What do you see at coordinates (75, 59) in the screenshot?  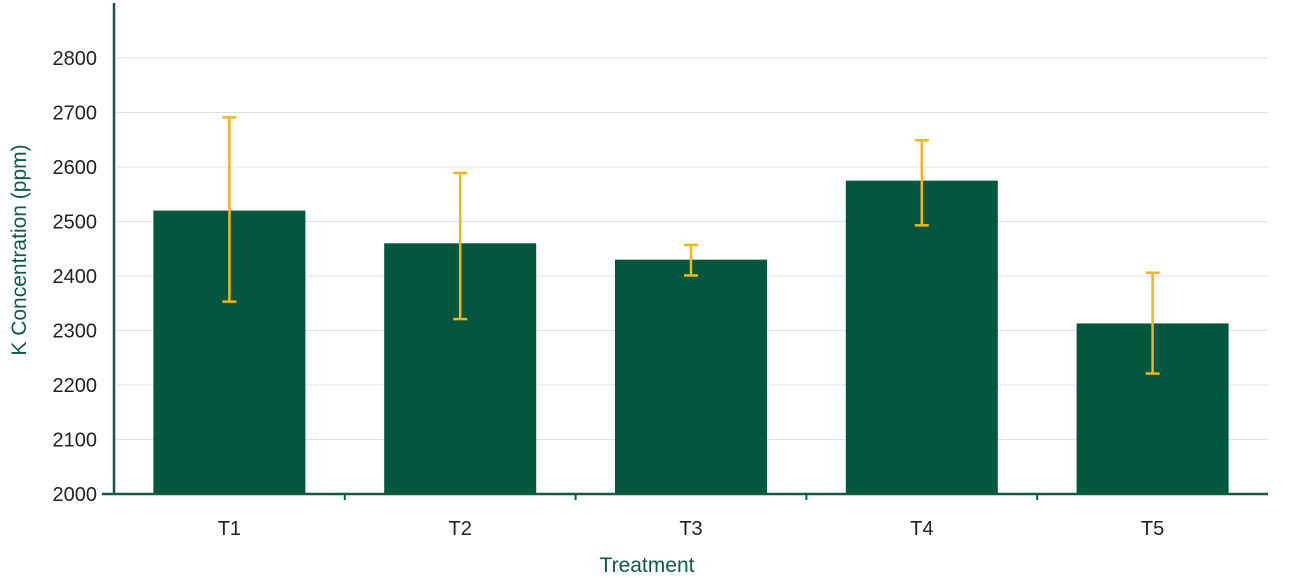 I see `y-tick-label: 2800` at bounding box center [75, 59].